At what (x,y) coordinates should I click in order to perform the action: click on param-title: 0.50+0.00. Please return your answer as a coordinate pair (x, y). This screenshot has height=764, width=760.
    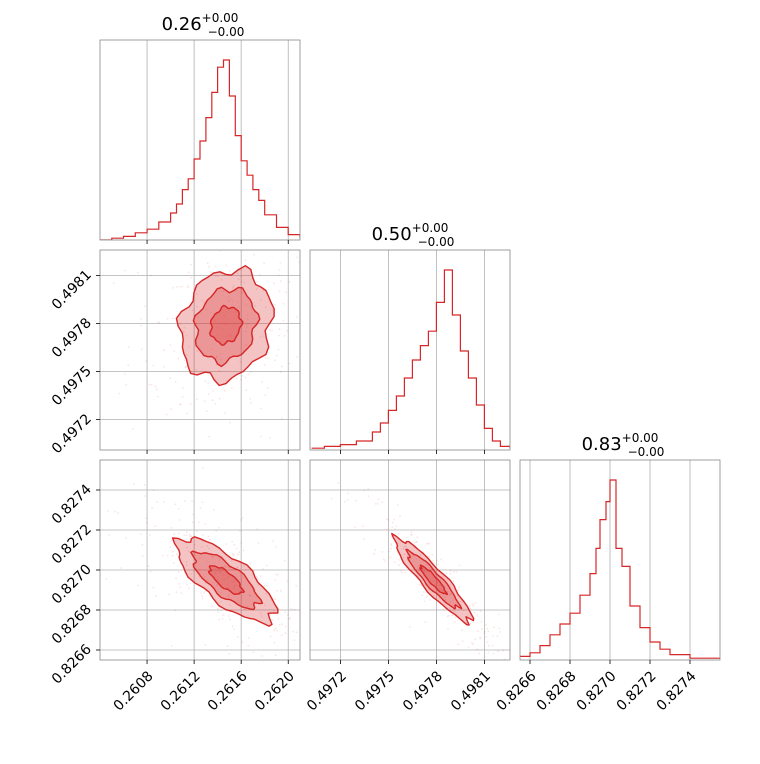
    Looking at the image, I should click on (410, 233).